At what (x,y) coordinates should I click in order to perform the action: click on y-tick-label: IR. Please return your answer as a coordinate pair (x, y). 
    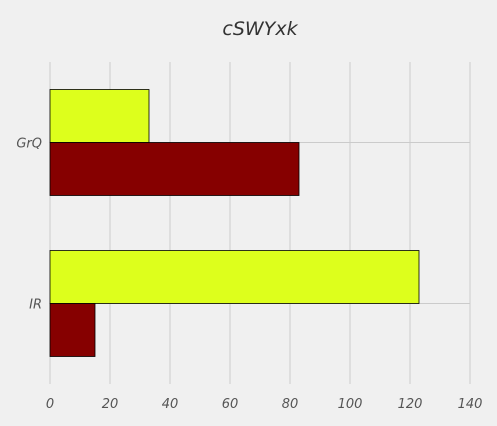
    Looking at the image, I should click on (35, 305).